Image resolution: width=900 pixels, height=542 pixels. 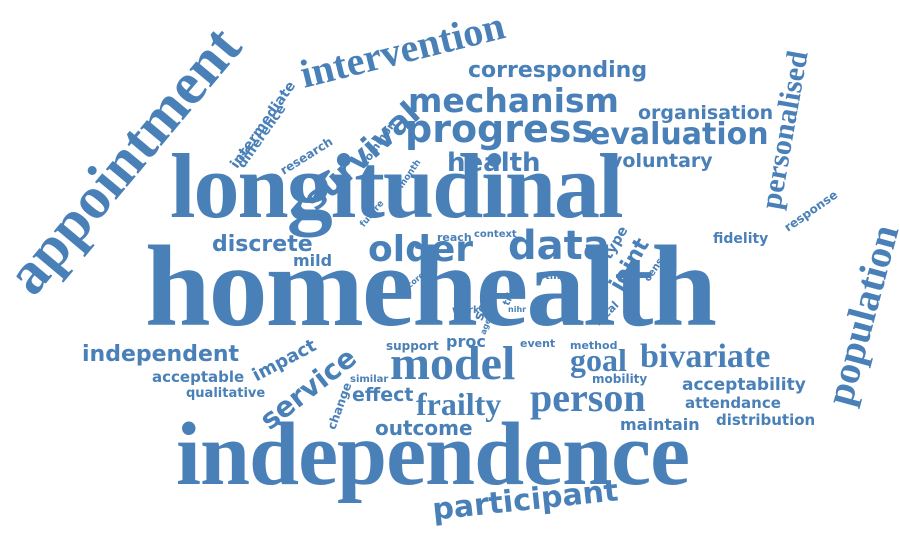 I want to click on word-reach: reach, so click(x=454, y=237).